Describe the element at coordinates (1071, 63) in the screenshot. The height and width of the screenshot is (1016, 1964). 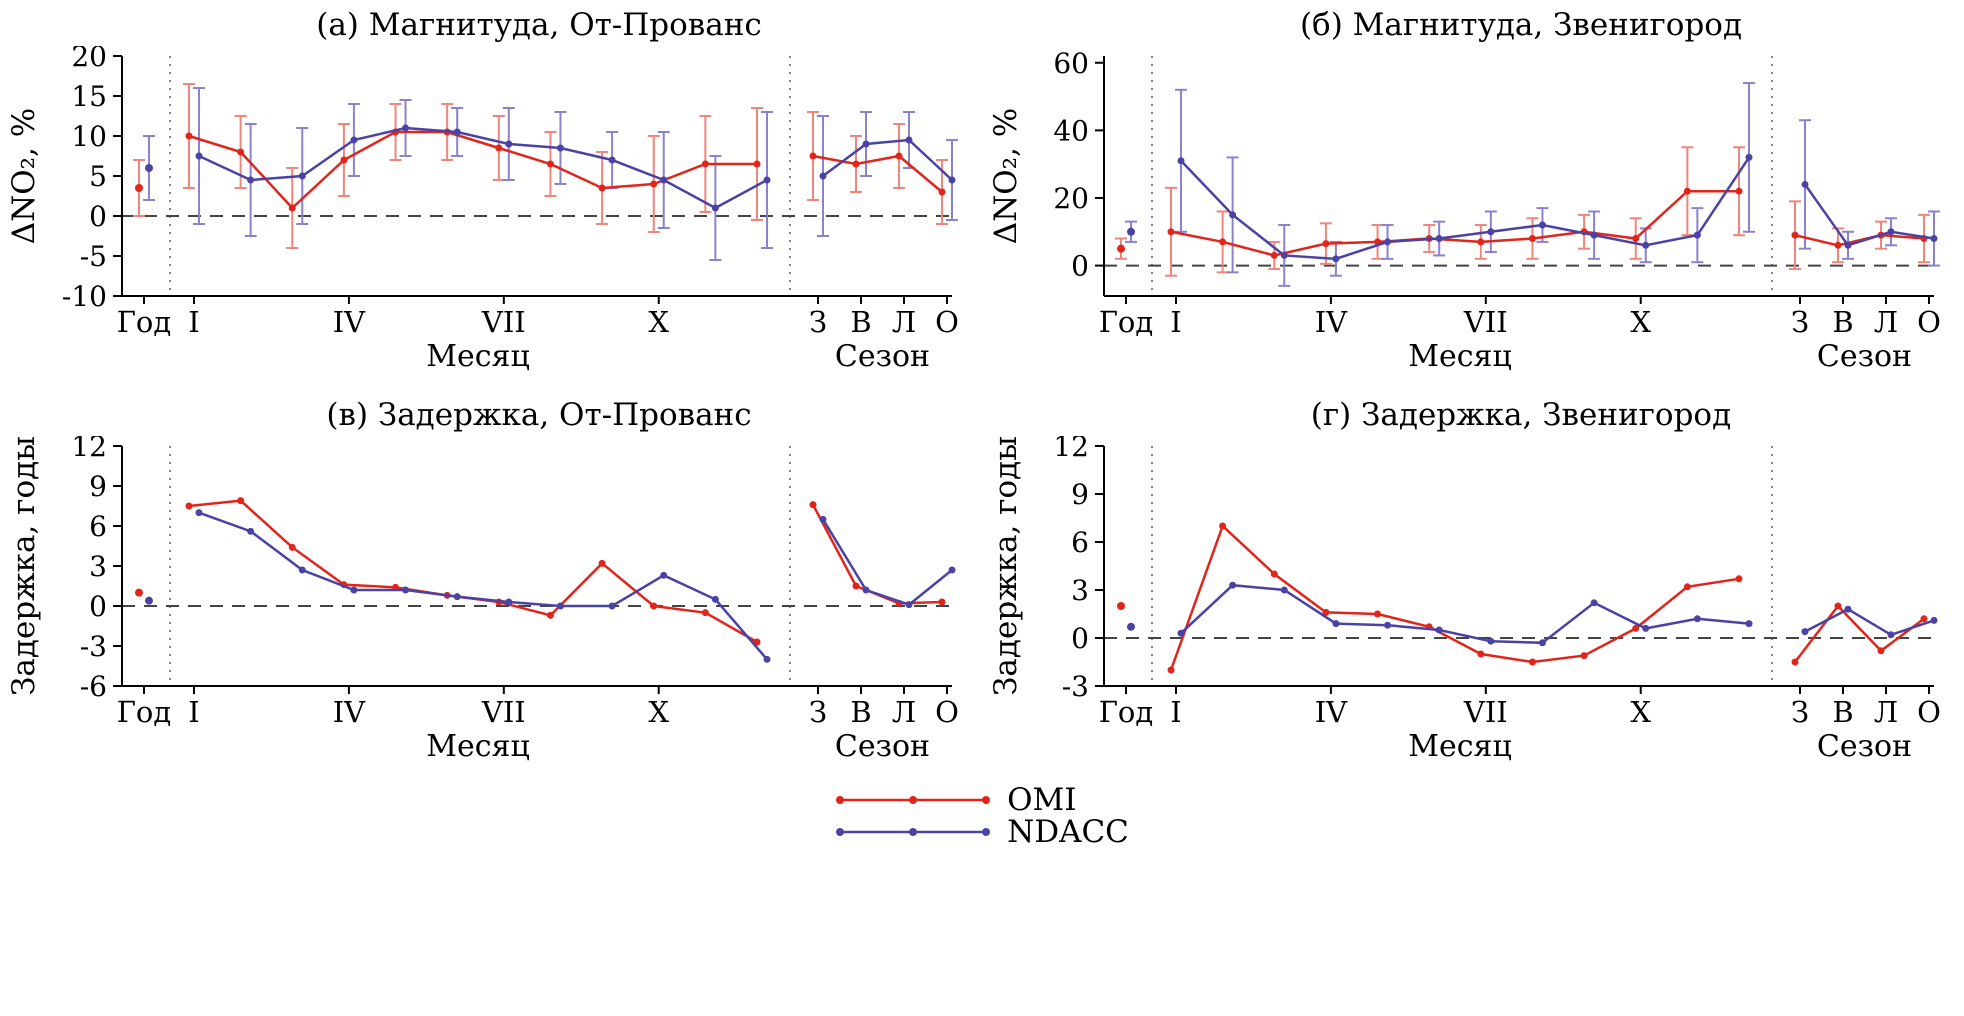
I see `svg-text: 60` at that location.